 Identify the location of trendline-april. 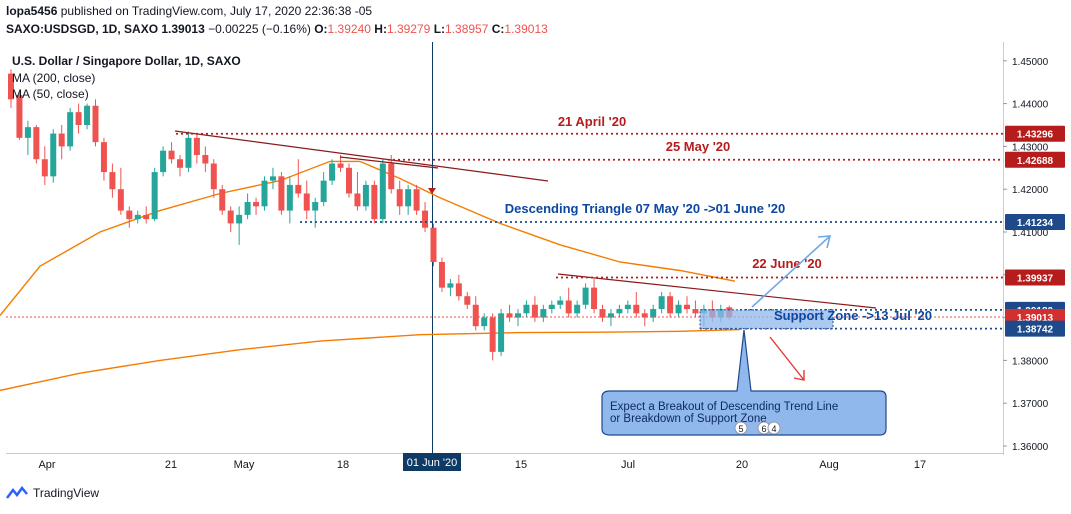
(361, 156).